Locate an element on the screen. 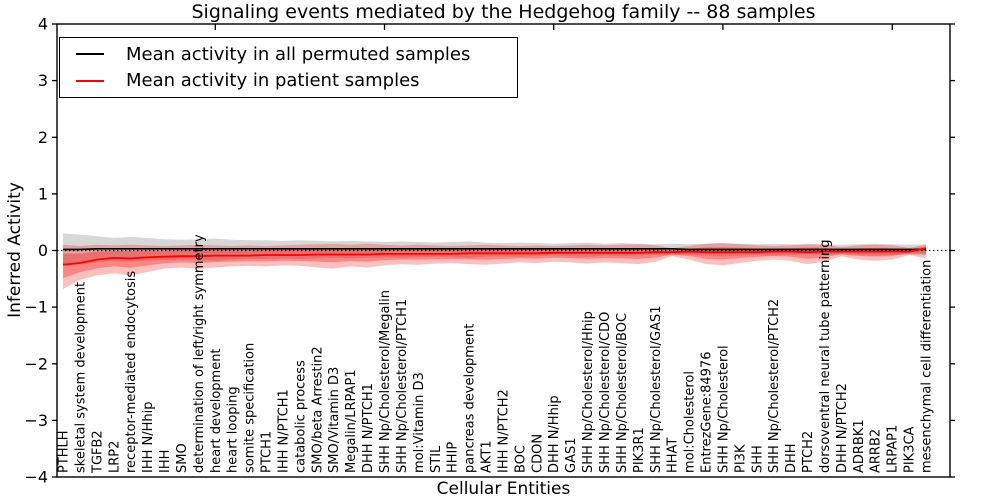 The height and width of the screenshot is (500, 1000). x-tick-label: DHH N/Hhip is located at coordinates (554, 434).